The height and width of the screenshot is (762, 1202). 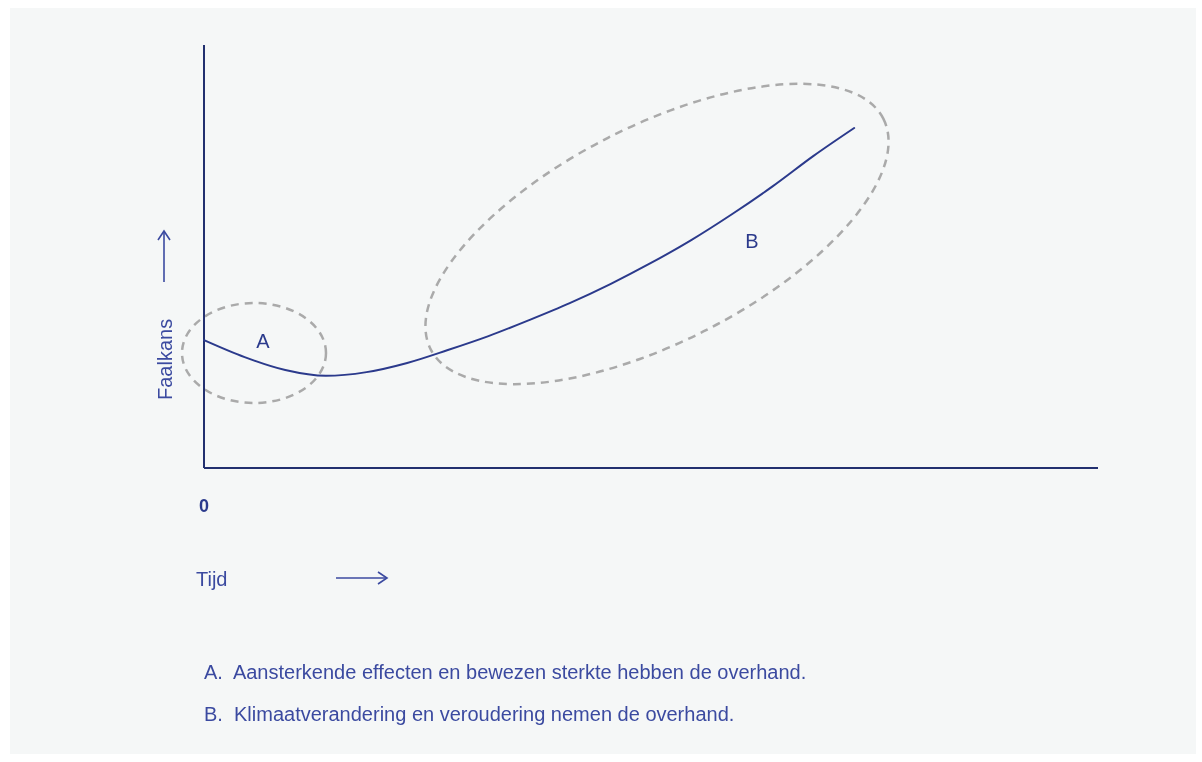 I want to click on annotation: A, so click(x=263, y=341).